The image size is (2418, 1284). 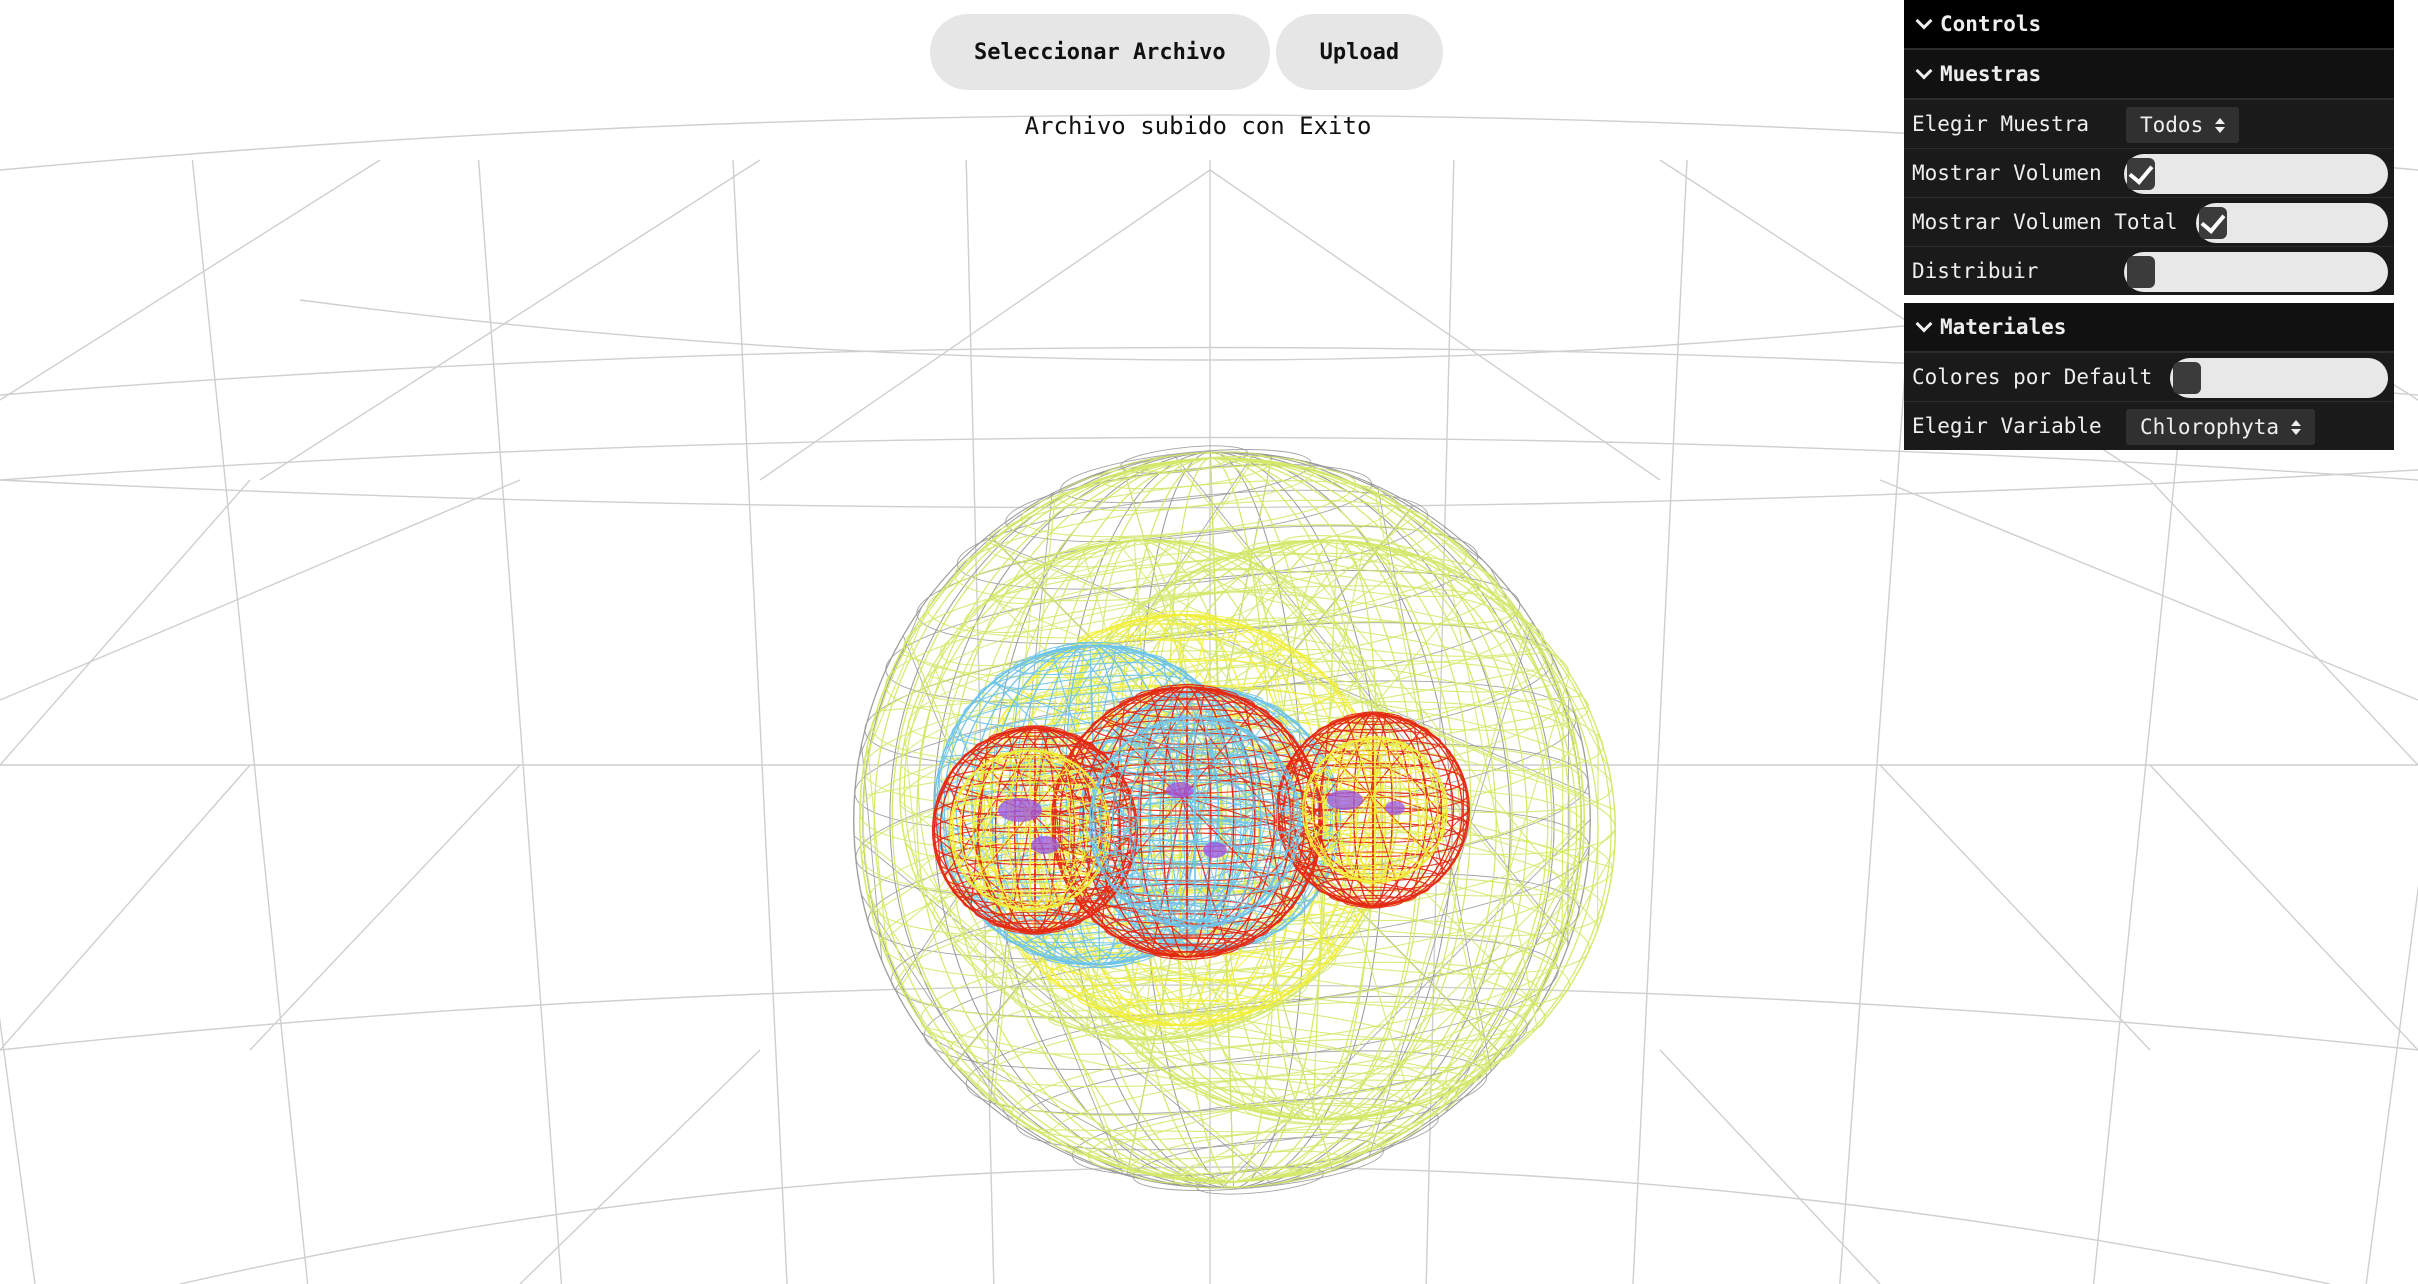 What do you see at coordinates (2003, 327) in the screenshot?
I see `folder-materiales-title: Materiales` at bounding box center [2003, 327].